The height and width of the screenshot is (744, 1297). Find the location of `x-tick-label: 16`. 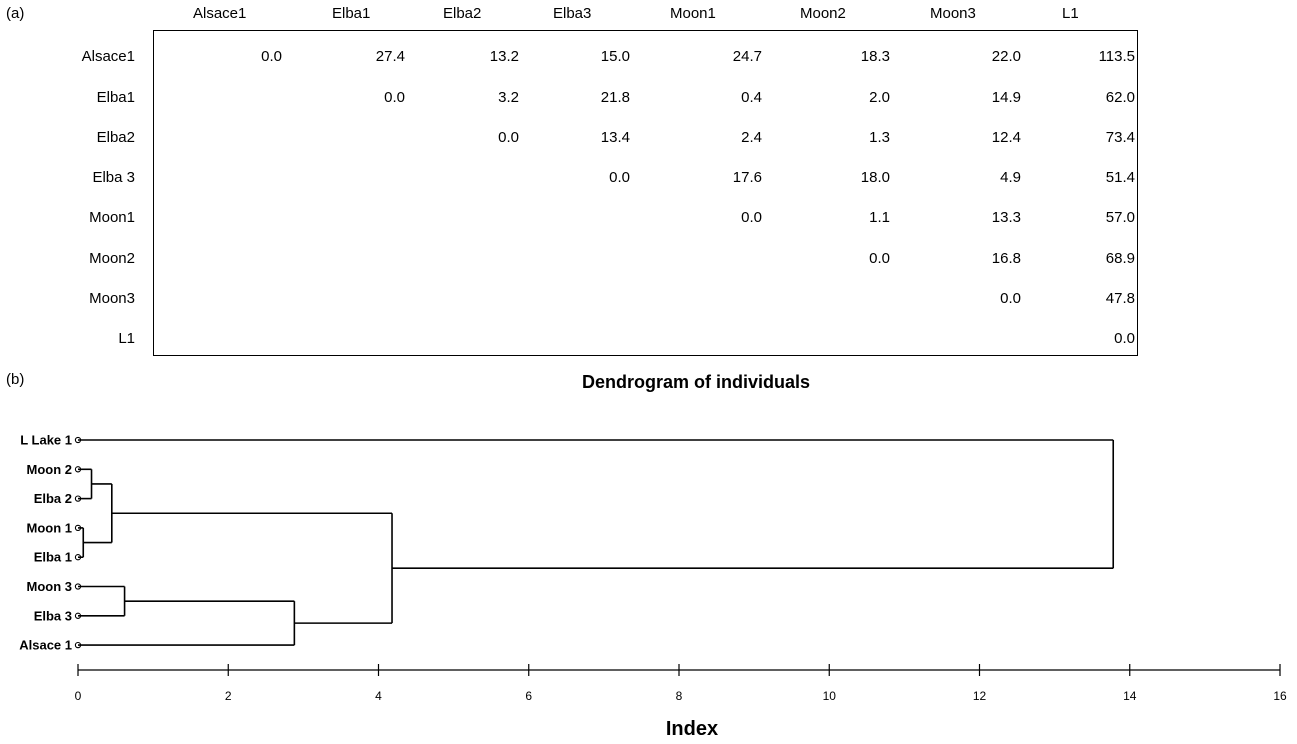

x-tick-label: 16 is located at coordinates (1280, 696).